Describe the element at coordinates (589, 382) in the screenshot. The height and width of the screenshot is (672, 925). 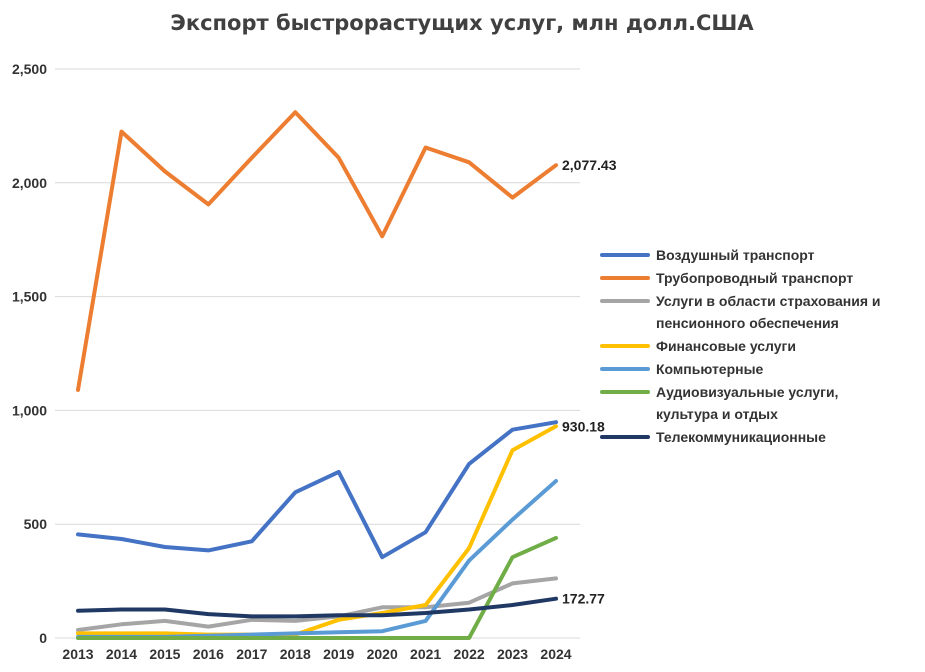
I see `data-labels: 2,077.43 930.18 172.77` at that location.